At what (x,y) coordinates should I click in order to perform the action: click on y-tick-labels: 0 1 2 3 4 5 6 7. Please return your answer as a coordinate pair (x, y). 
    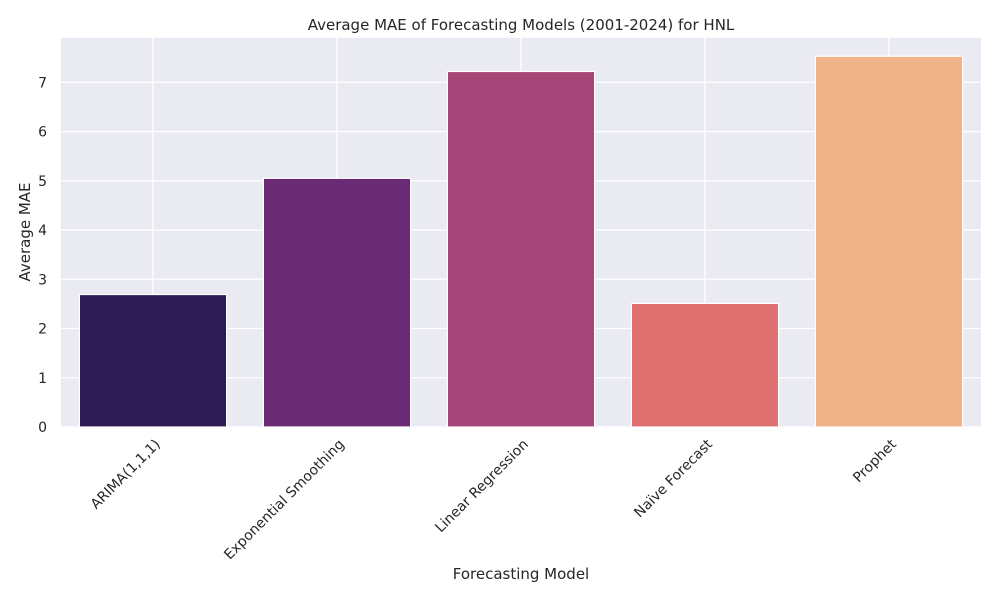
    Looking at the image, I should click on (42, 255).